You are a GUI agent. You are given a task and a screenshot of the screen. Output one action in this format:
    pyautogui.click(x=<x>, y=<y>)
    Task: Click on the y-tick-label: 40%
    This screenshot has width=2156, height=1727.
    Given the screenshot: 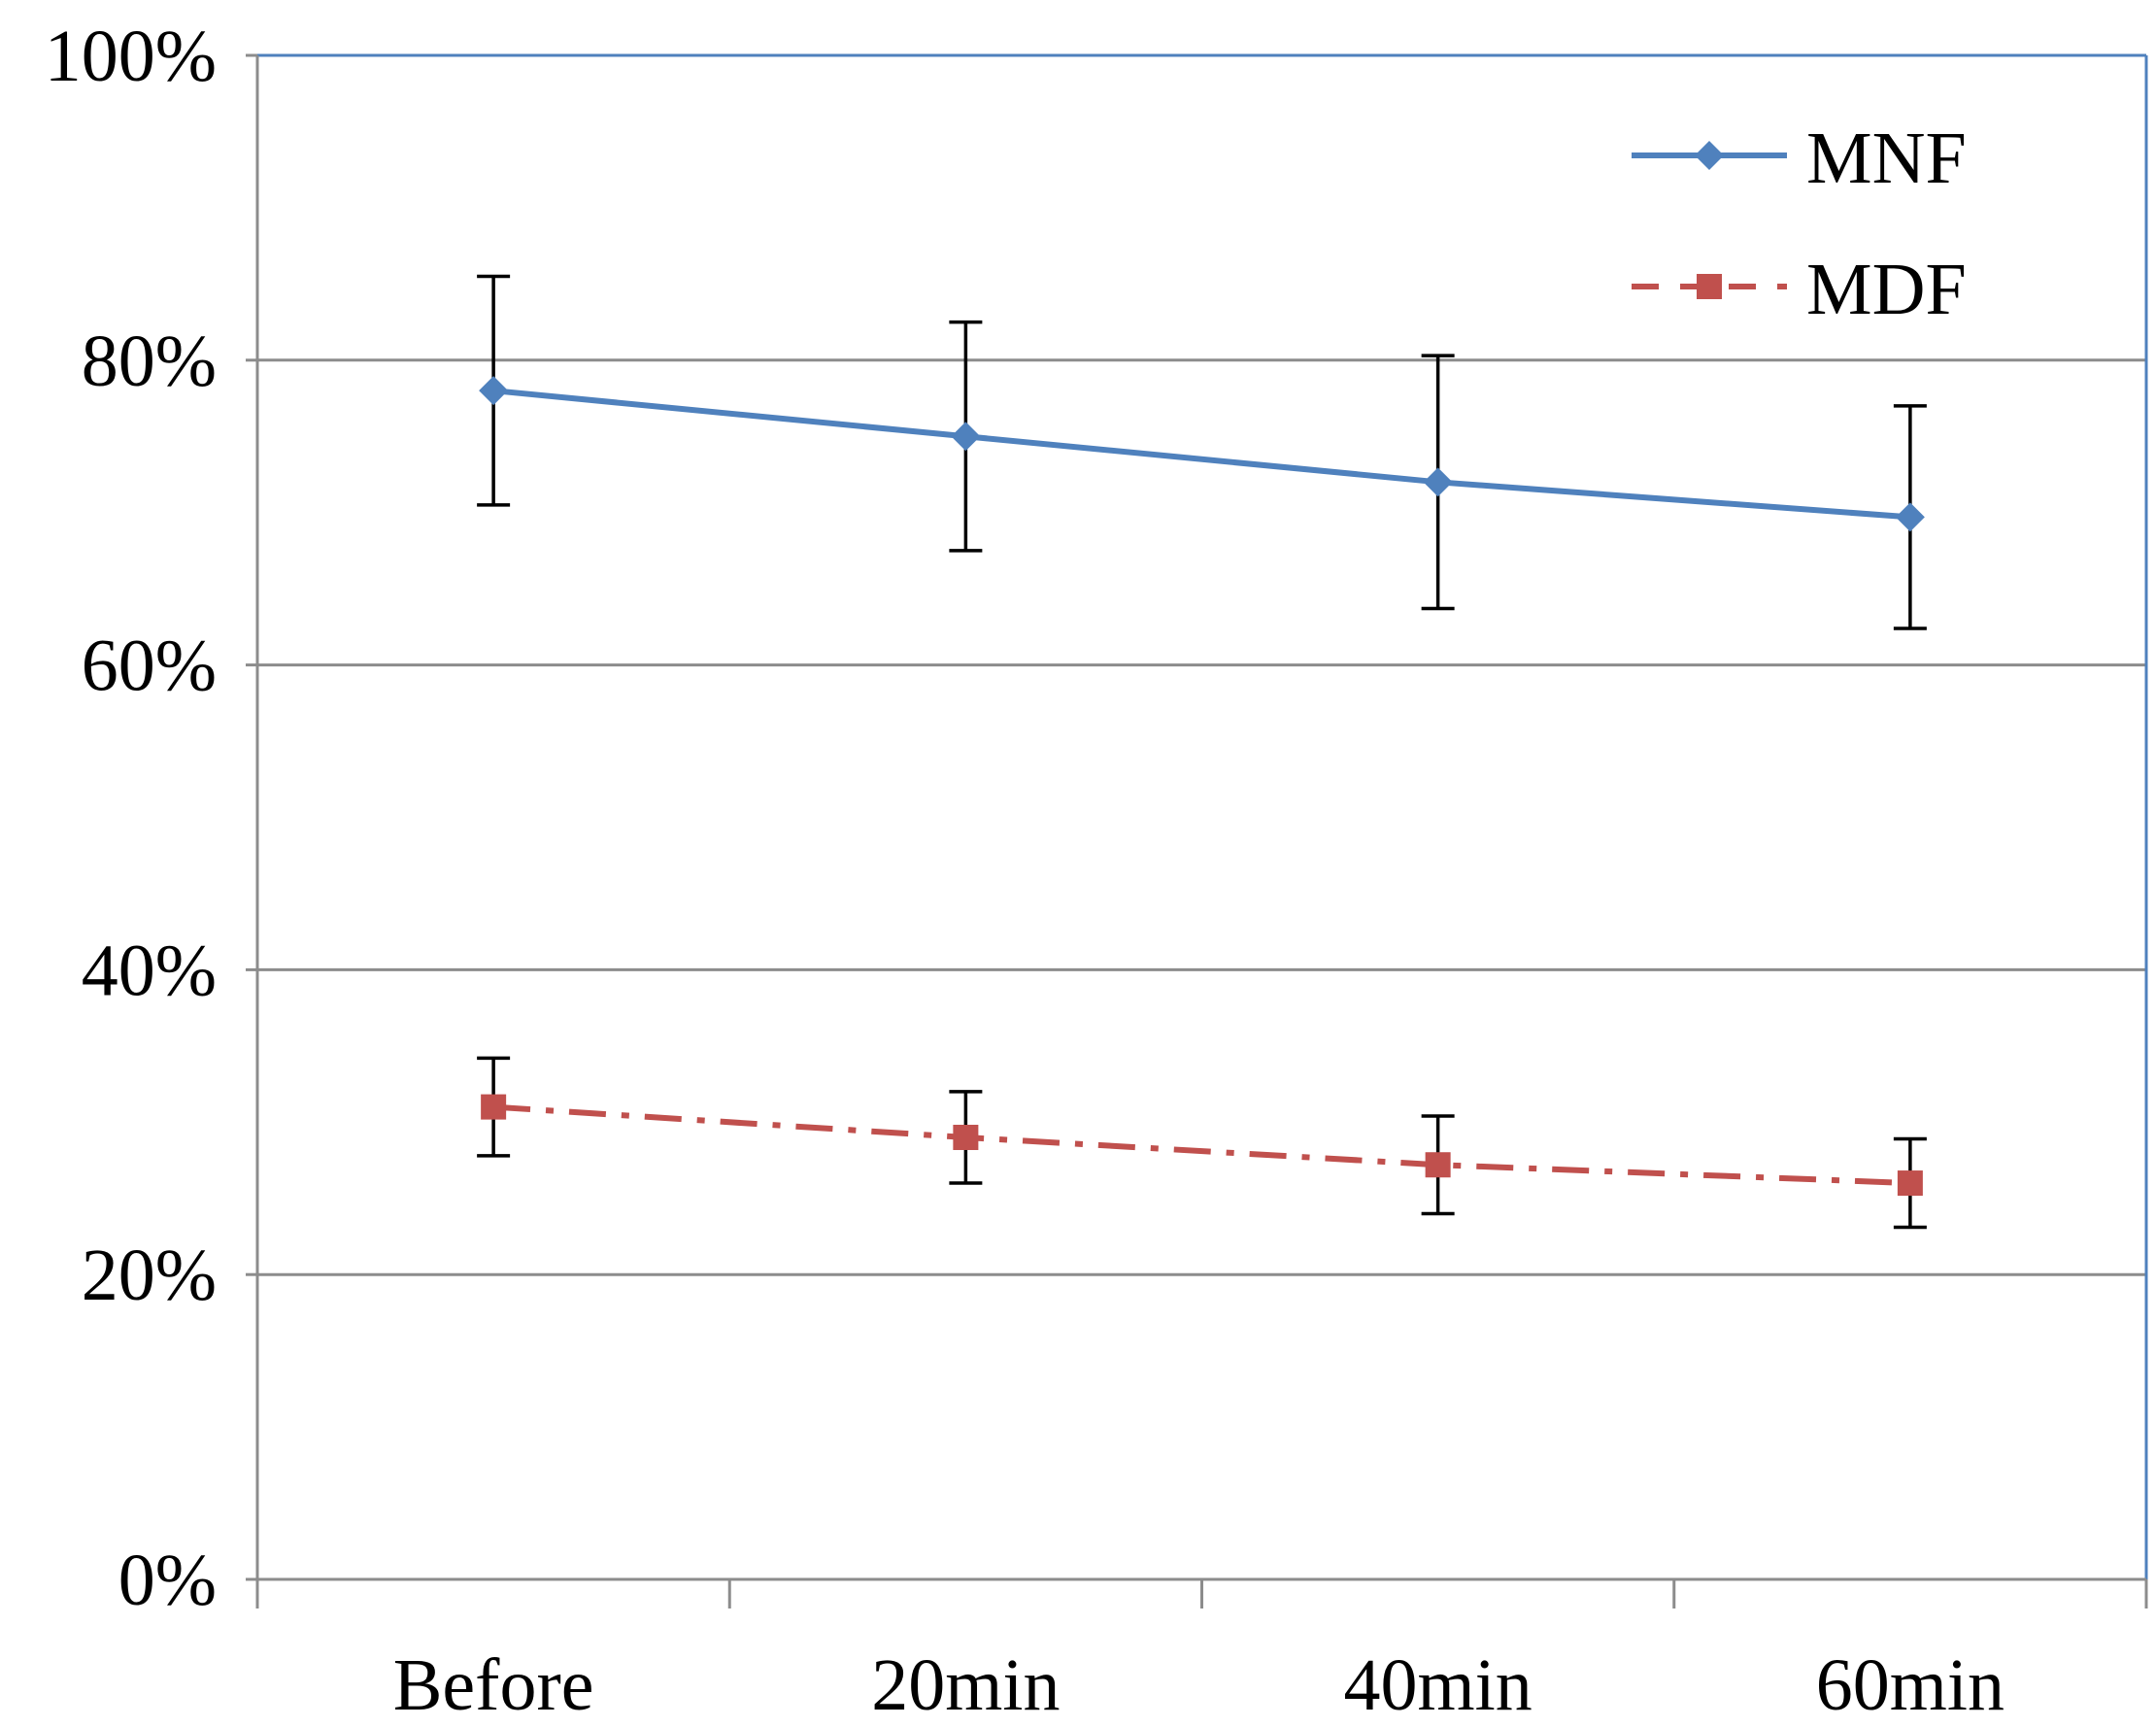 What is the action you would take?
    pyautogui.click(x=149, y=971)
    